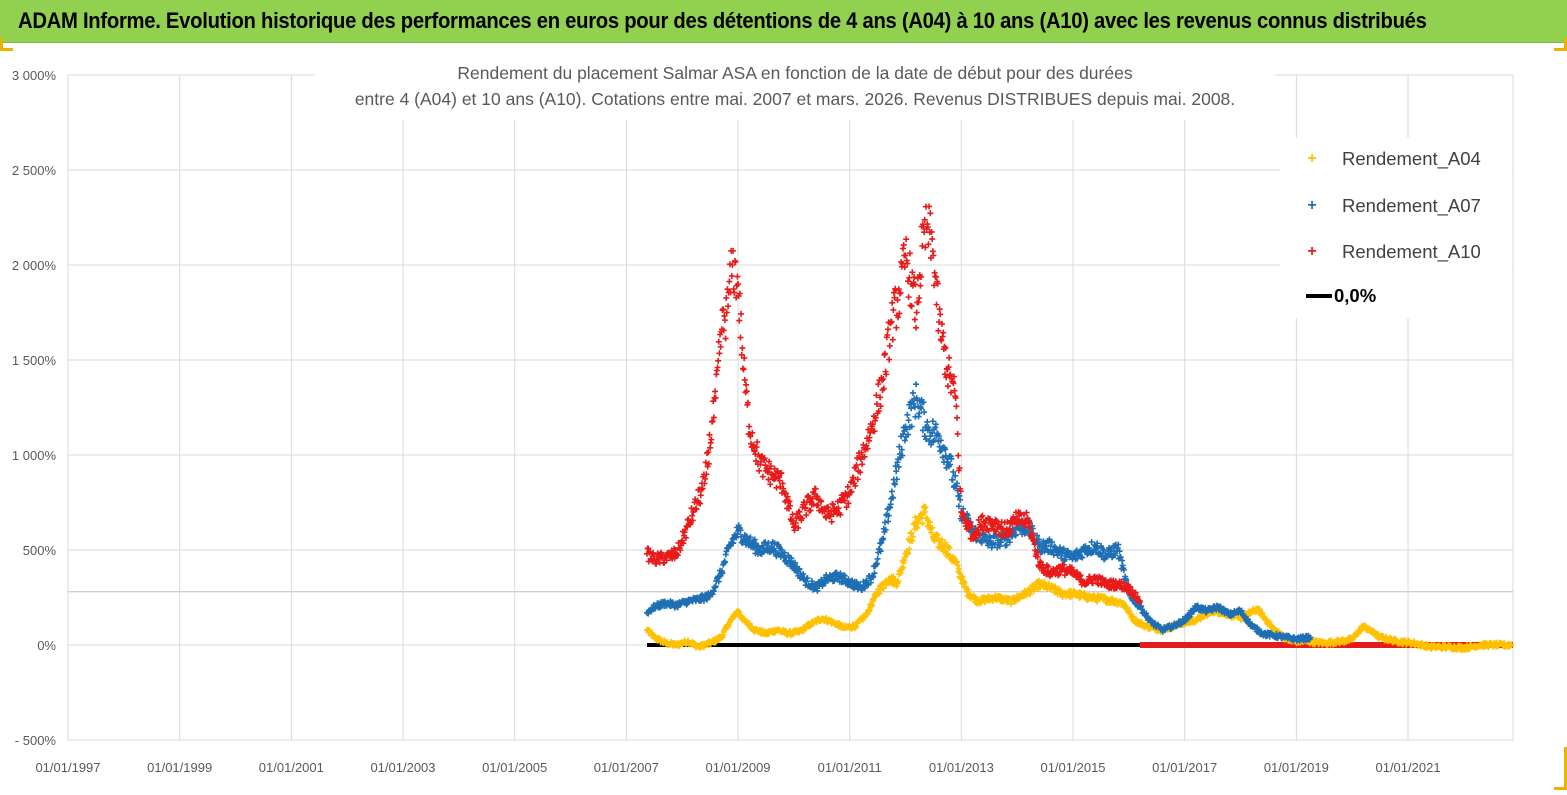  Describe the element at coordinates (1355, 295) in the screenshot. I see `legend-label-zero: 0,0%` at that location.